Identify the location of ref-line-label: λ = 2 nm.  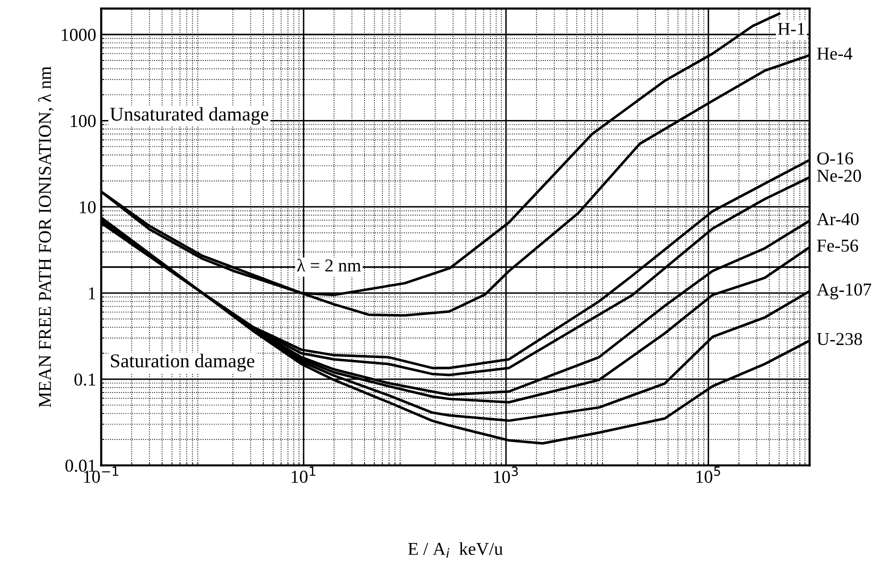
(329, 265).